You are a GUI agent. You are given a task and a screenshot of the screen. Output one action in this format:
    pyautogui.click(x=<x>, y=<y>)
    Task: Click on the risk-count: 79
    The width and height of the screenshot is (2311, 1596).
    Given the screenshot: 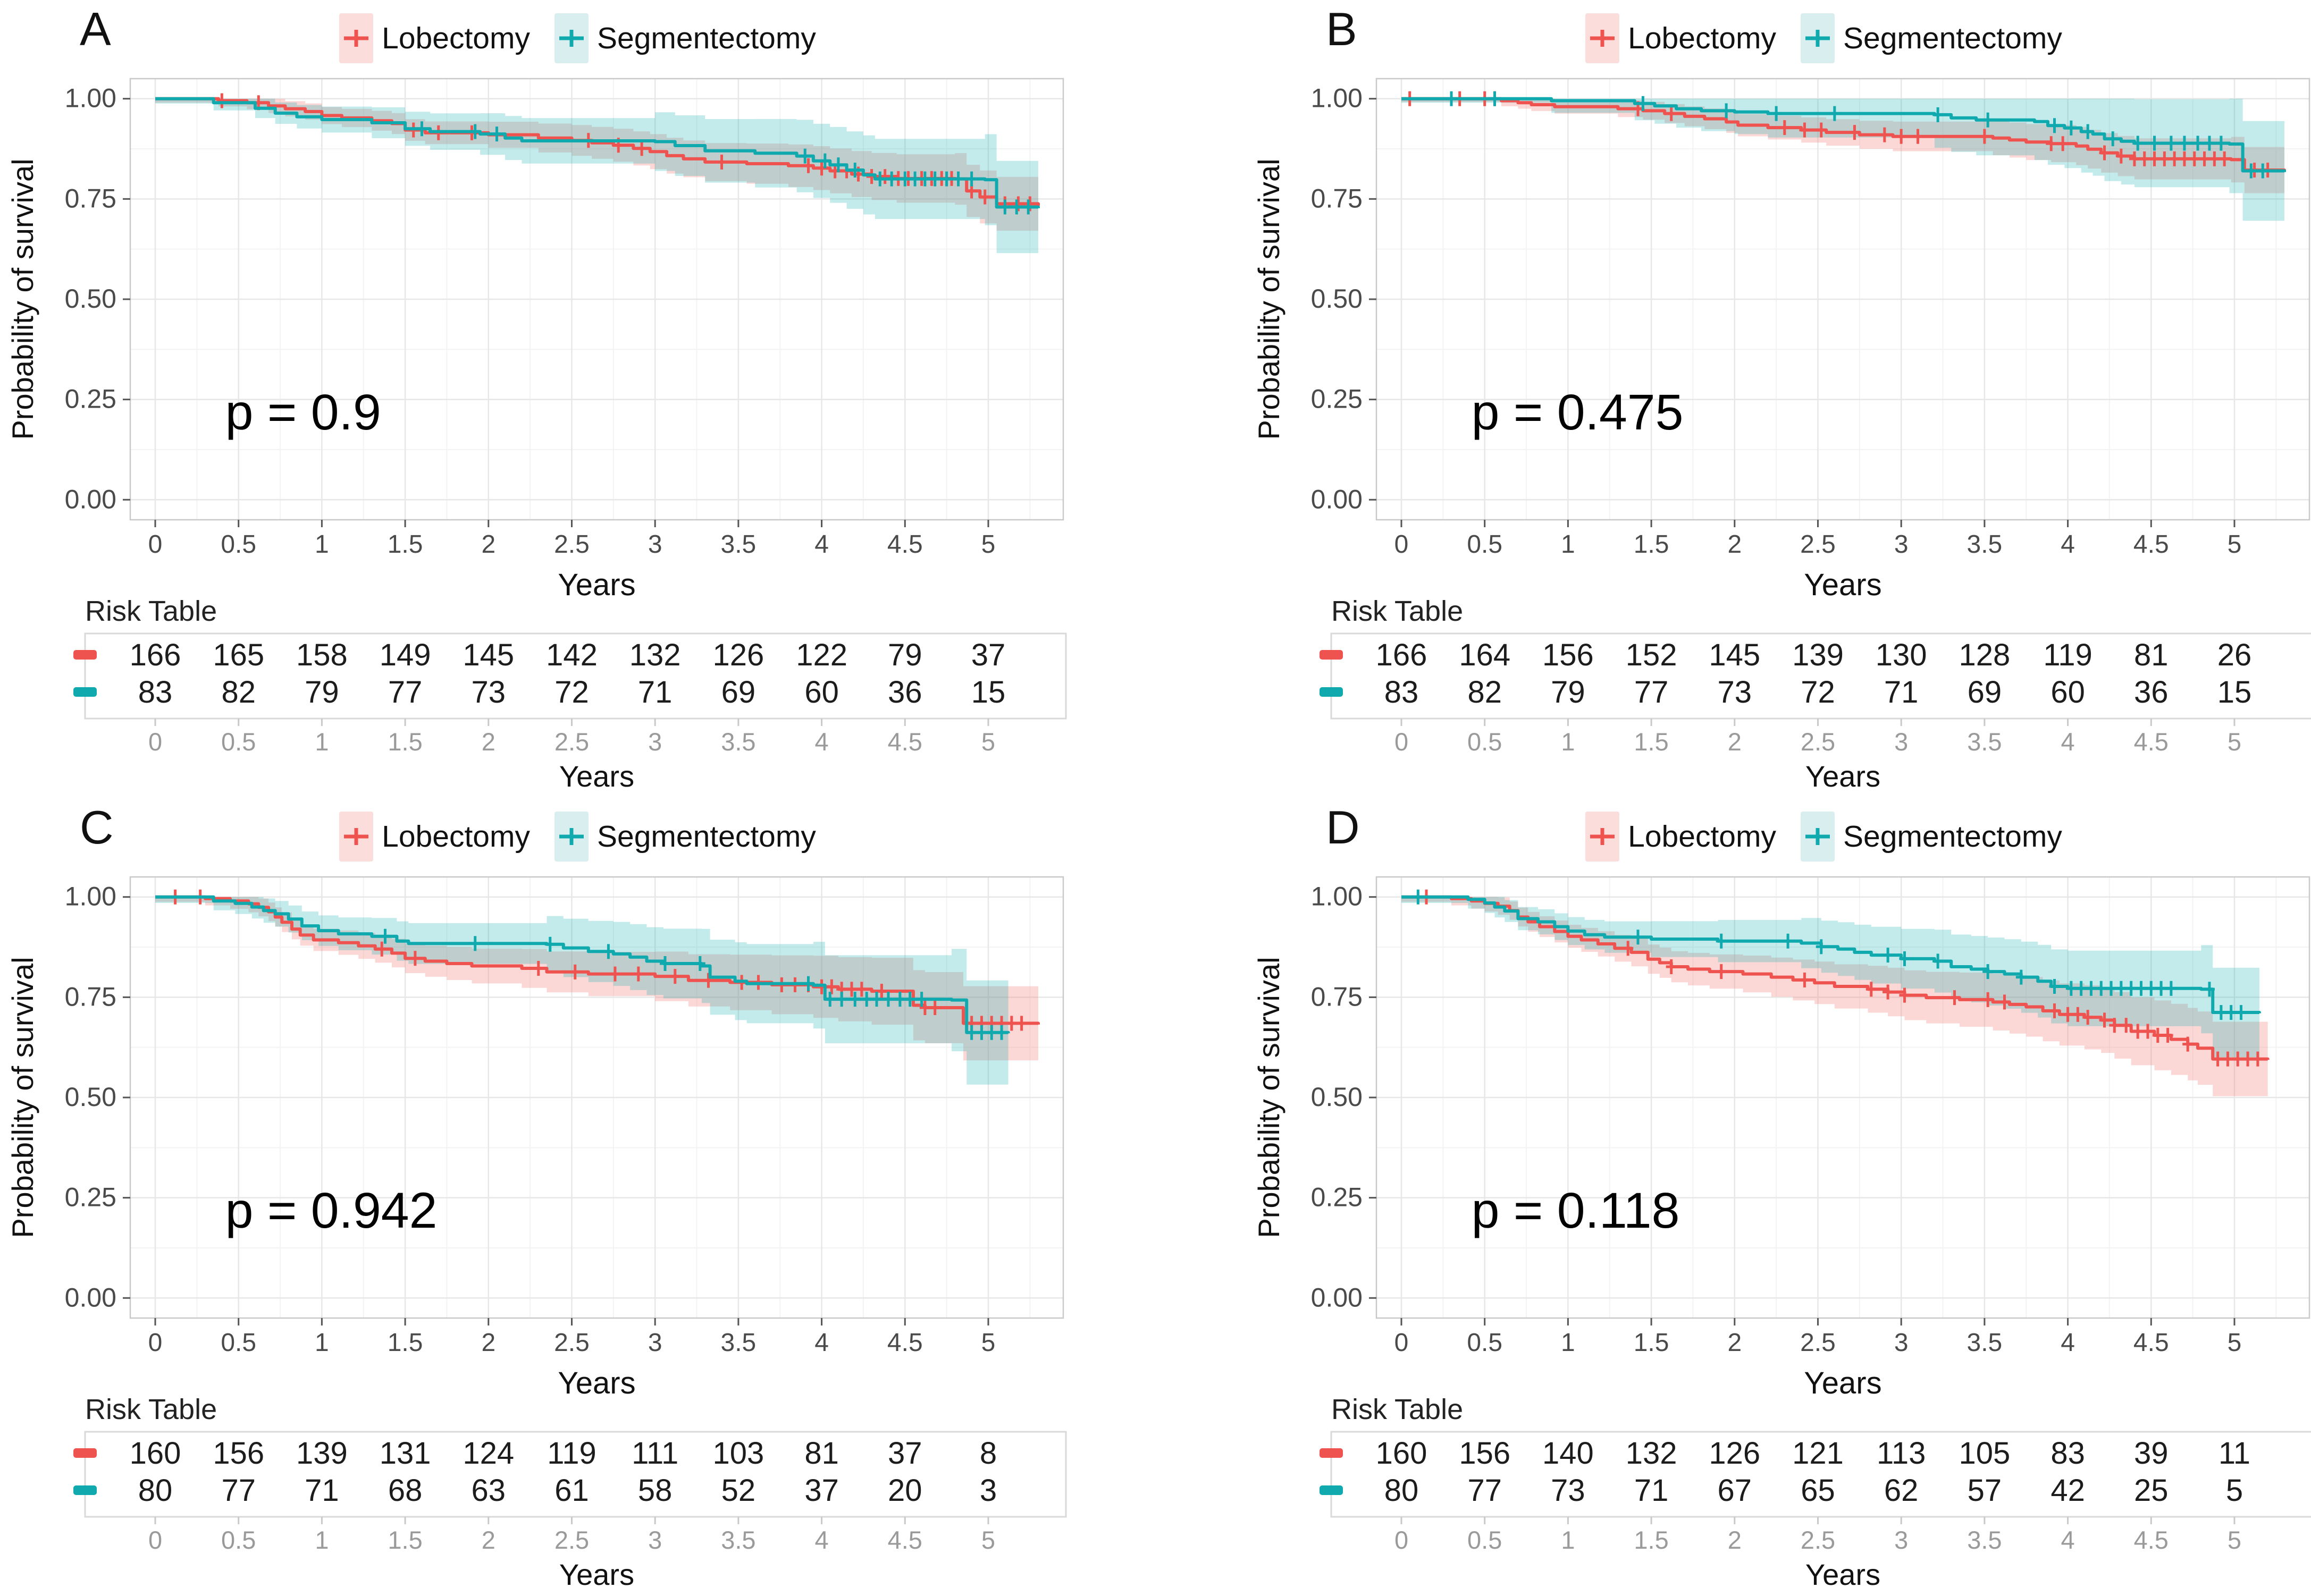 What is the action you would take?
    pyautogui.click(x=1568, y=692)
    